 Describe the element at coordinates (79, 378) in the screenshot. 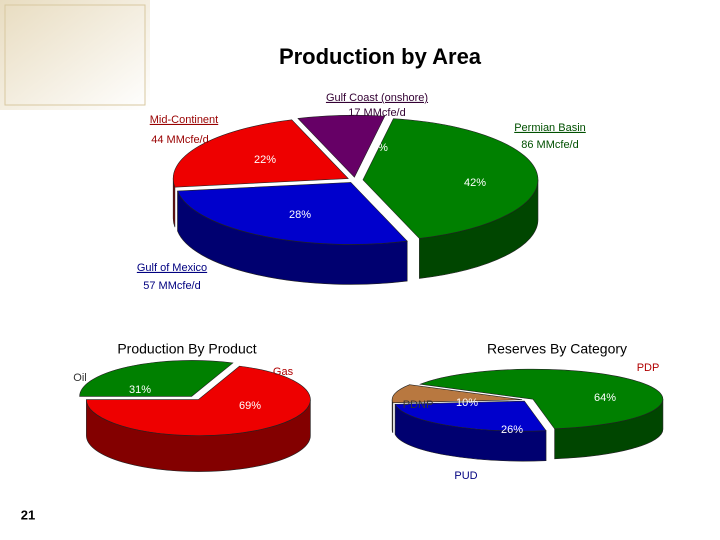

I see `category-label: Oil` at that location.